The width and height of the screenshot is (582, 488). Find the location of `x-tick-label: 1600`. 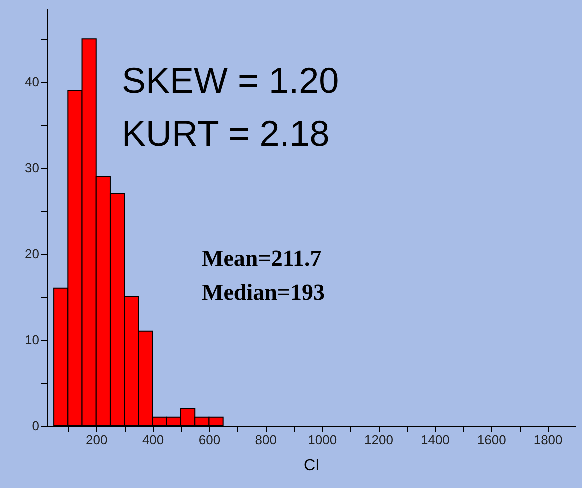

x-tick-label: 1600 is located at coordinates (491, 440).